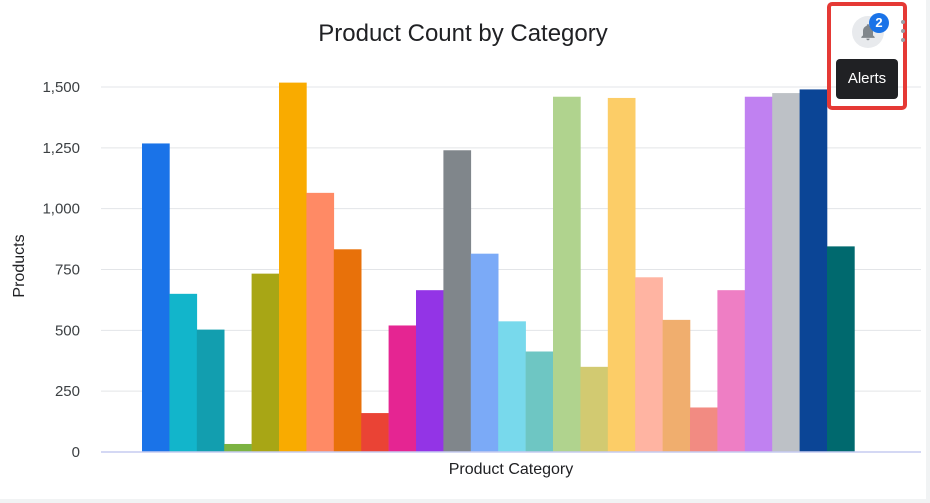 This screenshot has height=503, width=930. I want to click on y-tick-label: 1,500, so click(61, 87).